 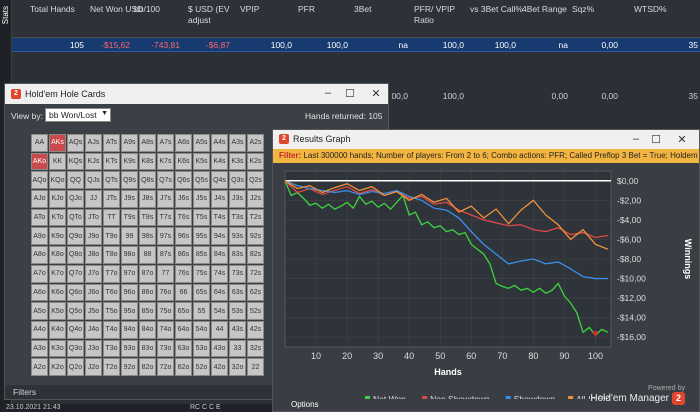 I want to click on holecard-cell: 55, so click(x=201, y=311).